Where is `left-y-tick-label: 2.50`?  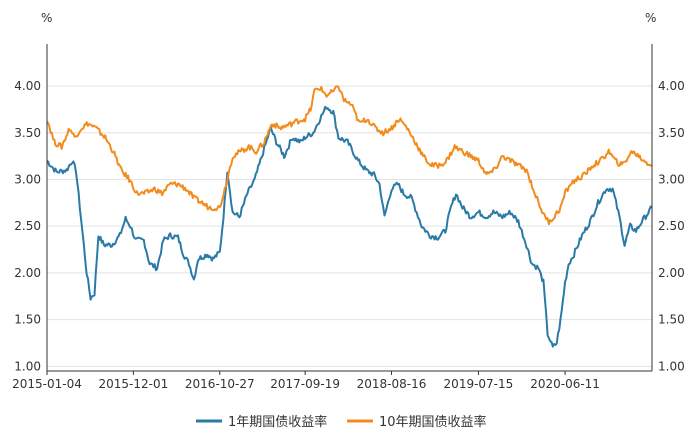 left-y-tick-label: 2.50 is located at coordinates (27, 226).